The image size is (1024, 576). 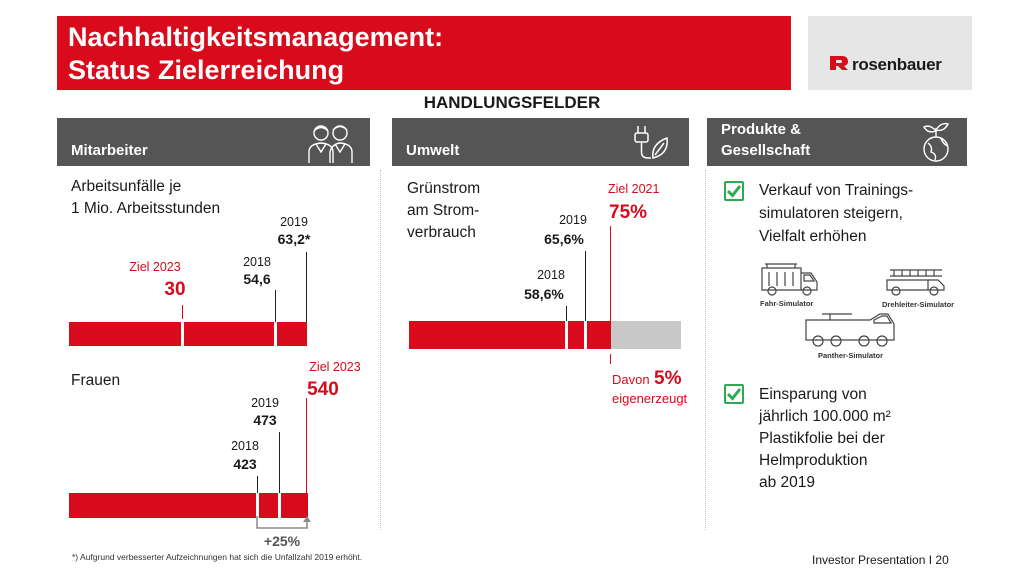 What do you see at coordinates (918, 304) in the screenshot?
I see `drehleiter-simulator-label: Drehleiter-Simulator` at bounding box center [918, 304].